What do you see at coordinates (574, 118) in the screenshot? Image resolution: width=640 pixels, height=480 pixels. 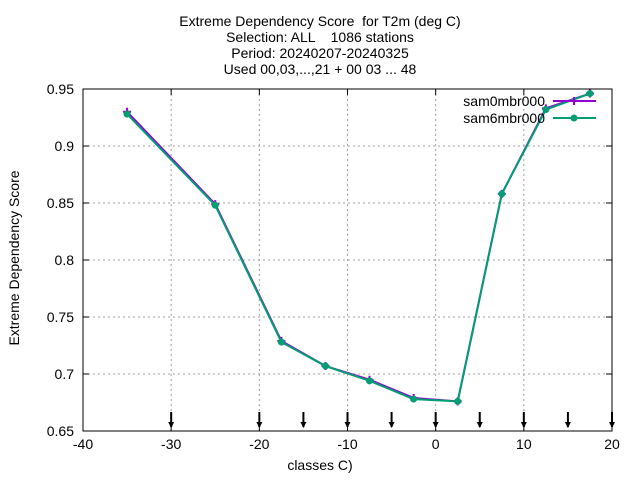 I see `legend-marker-sam6mbr000` at bounding box center [574, 118].